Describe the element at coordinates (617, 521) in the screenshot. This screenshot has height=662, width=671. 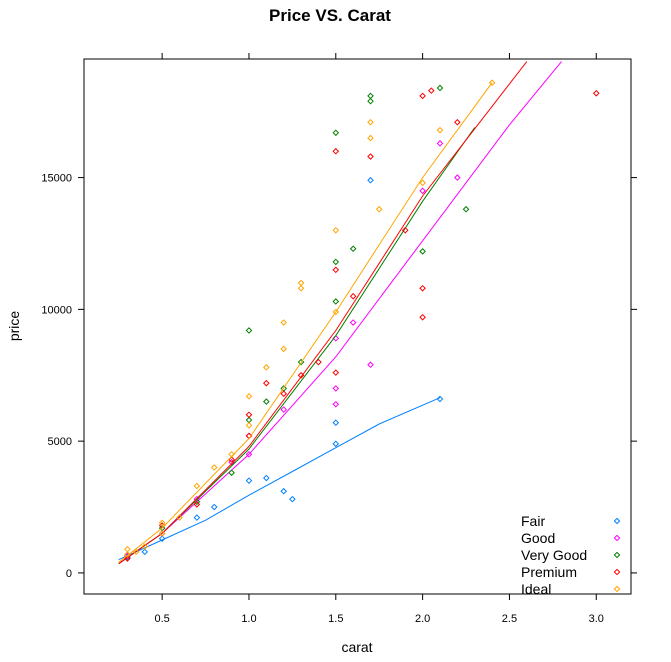
I see `legend-marker-fair` at that location.